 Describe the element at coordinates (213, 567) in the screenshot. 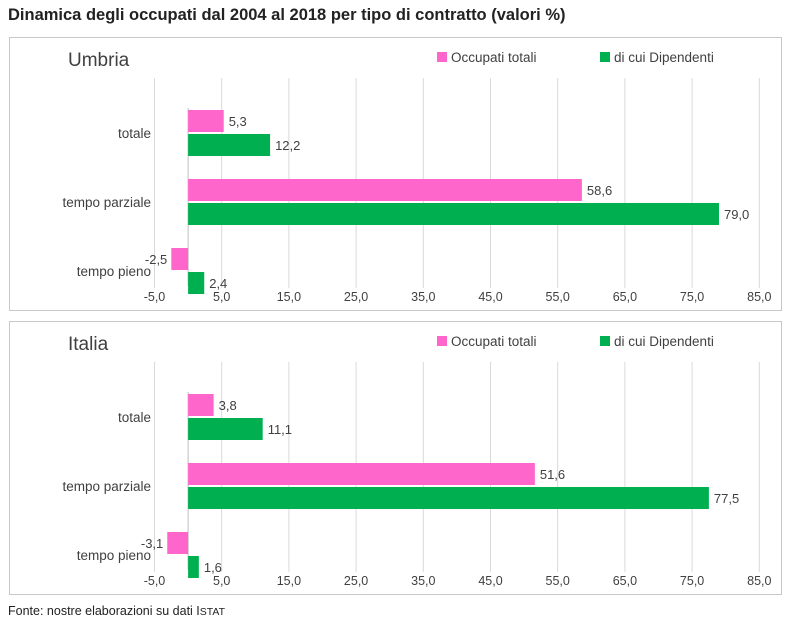

I see `data-label: 1,6` at that location.